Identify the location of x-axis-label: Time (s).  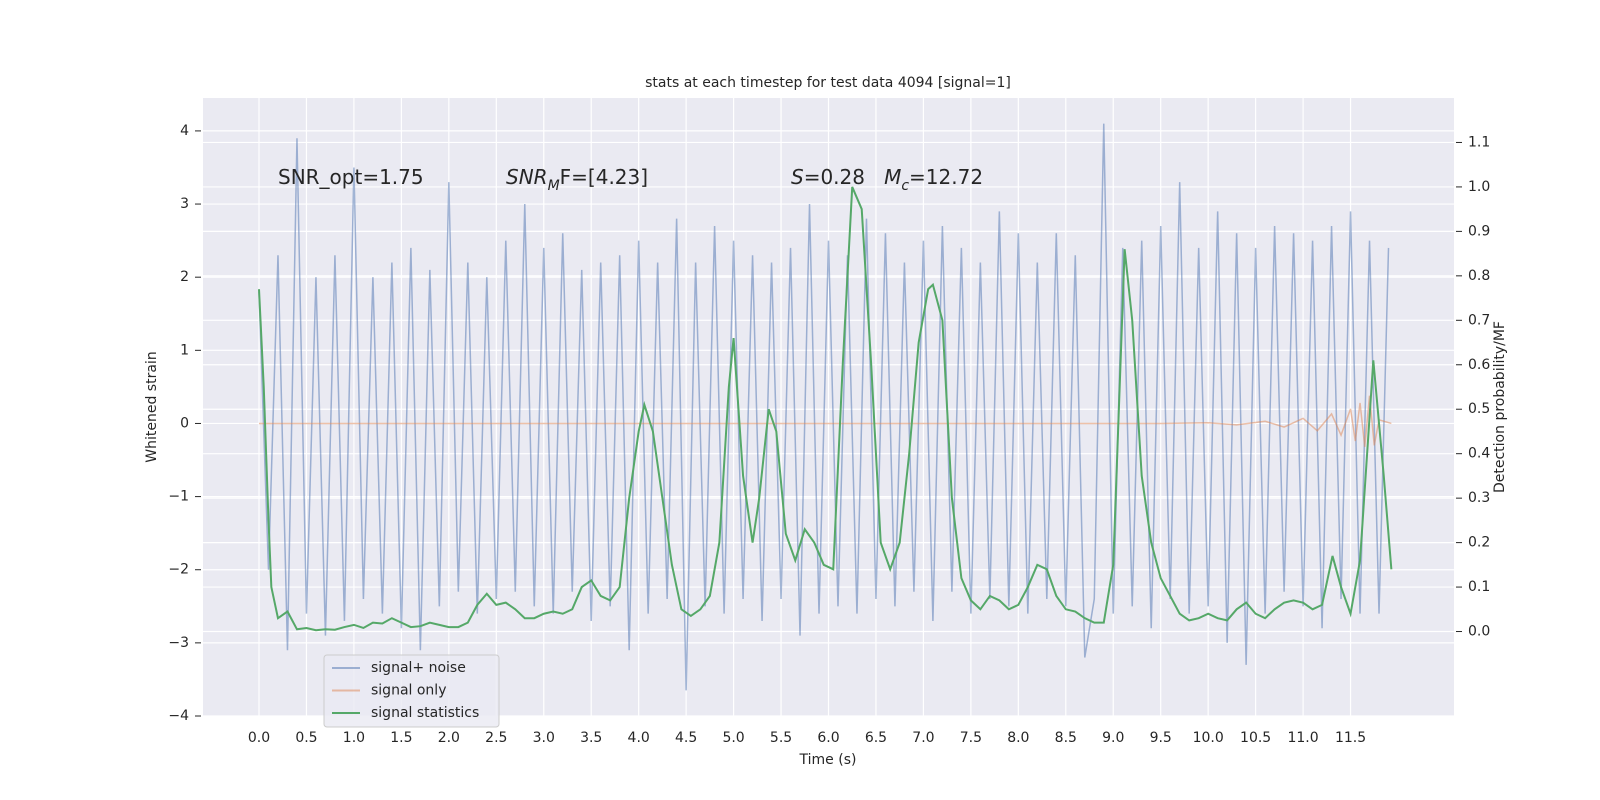
(828, 760).